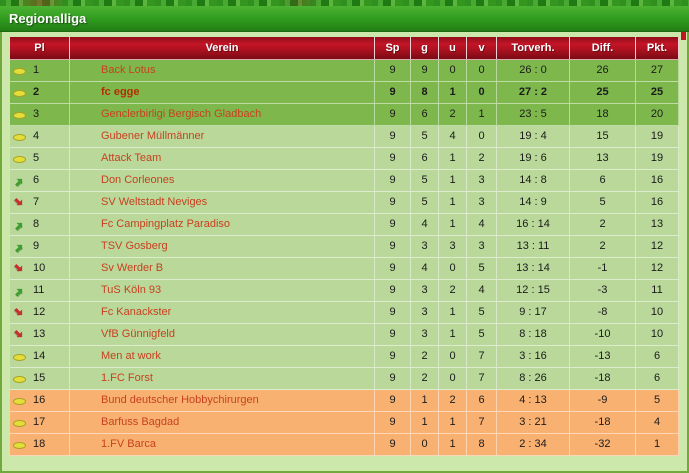 This screenshot has height=473, width=689. Describe the element at coordinates (533, 400) in the screenshot. I see `torverh-value: 4 : 13` at that location.